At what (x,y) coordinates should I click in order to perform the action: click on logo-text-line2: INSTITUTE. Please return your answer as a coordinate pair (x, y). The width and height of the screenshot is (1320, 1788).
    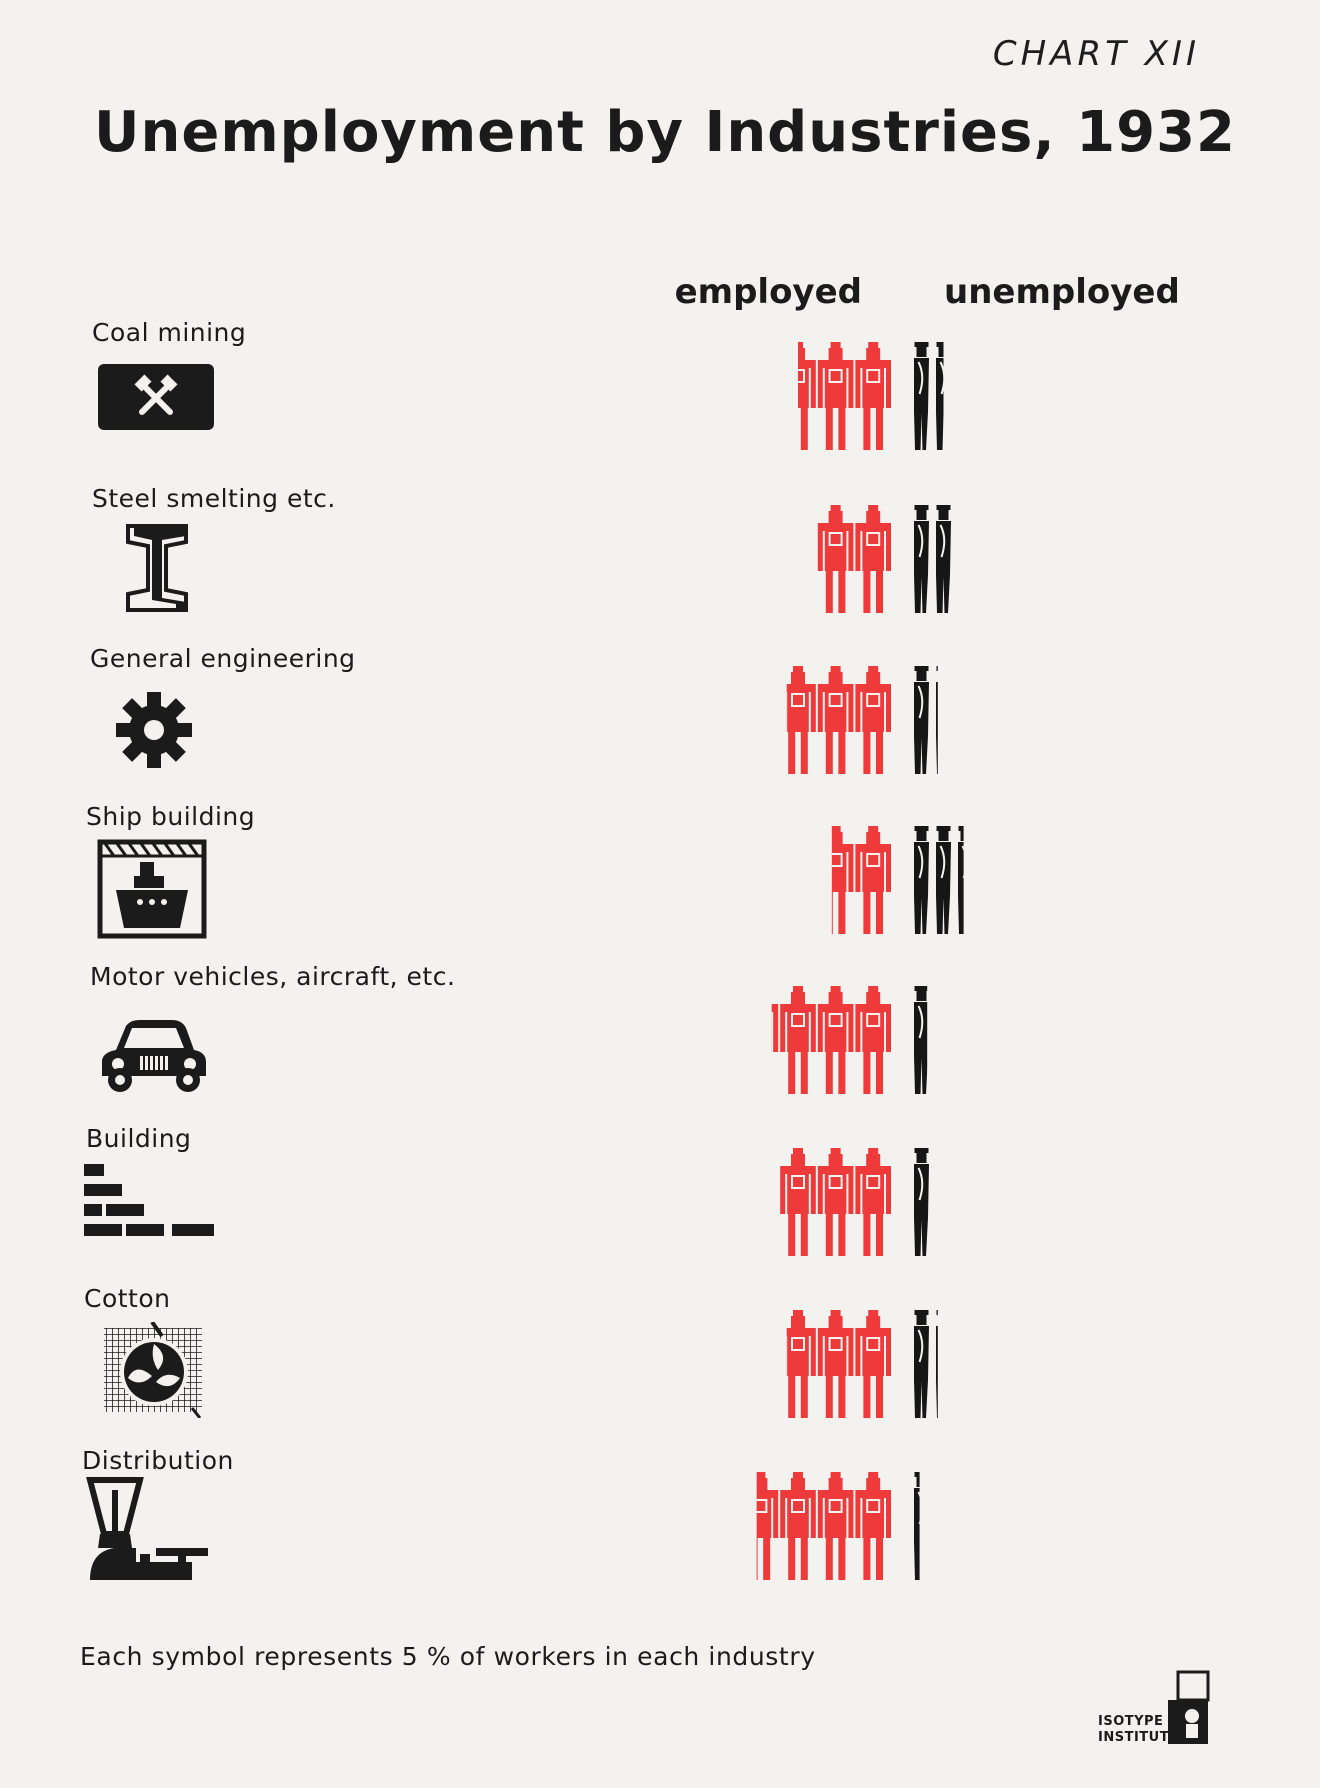
    Looking at the image, I should click on (1138, 1737).